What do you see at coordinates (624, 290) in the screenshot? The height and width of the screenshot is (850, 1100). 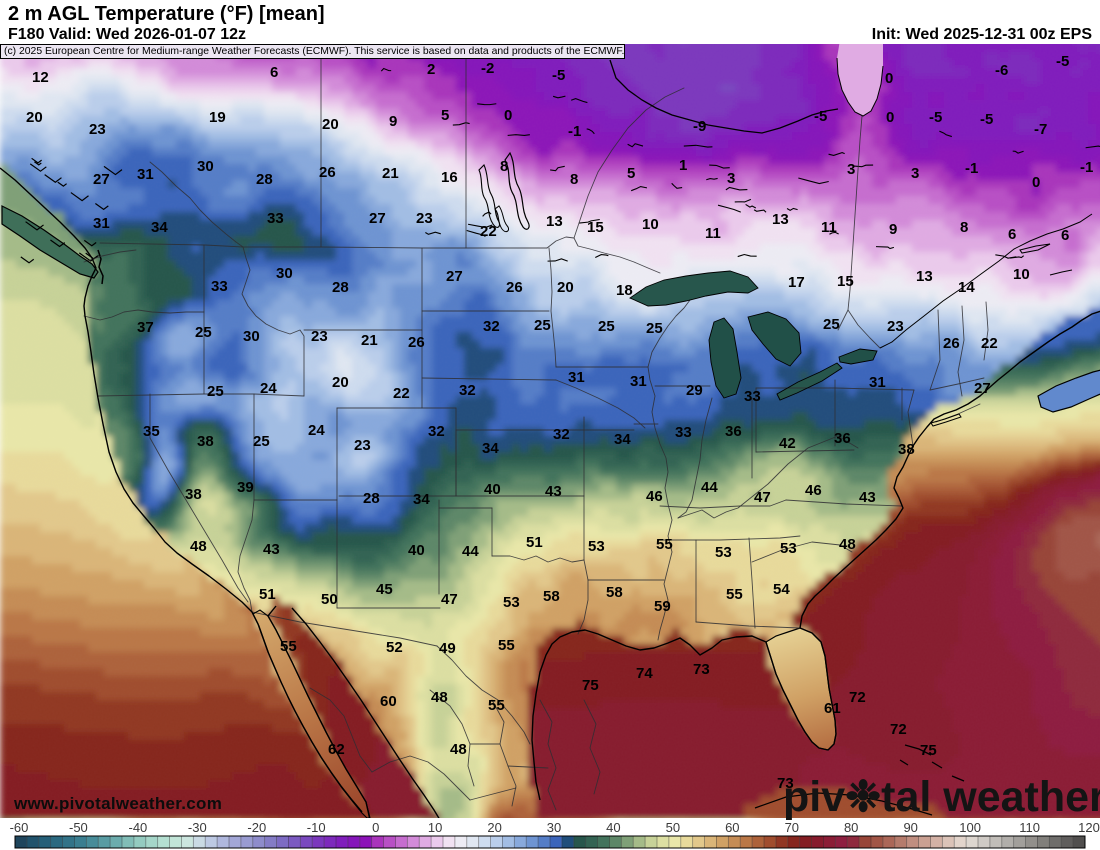 I see `svg-text: 18` at bounding box center [624, 290].